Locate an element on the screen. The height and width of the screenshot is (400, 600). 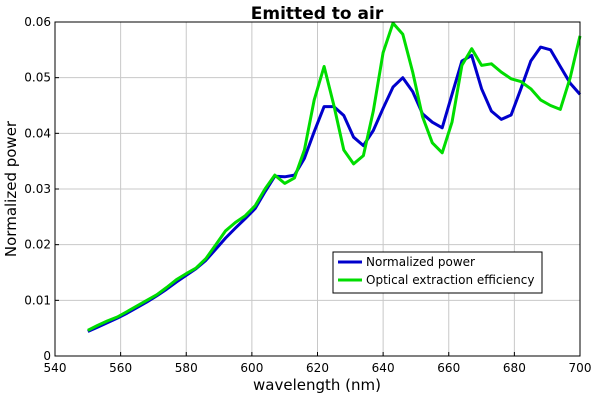
x-tick-label: 600 is located at coordinates (251, 368).